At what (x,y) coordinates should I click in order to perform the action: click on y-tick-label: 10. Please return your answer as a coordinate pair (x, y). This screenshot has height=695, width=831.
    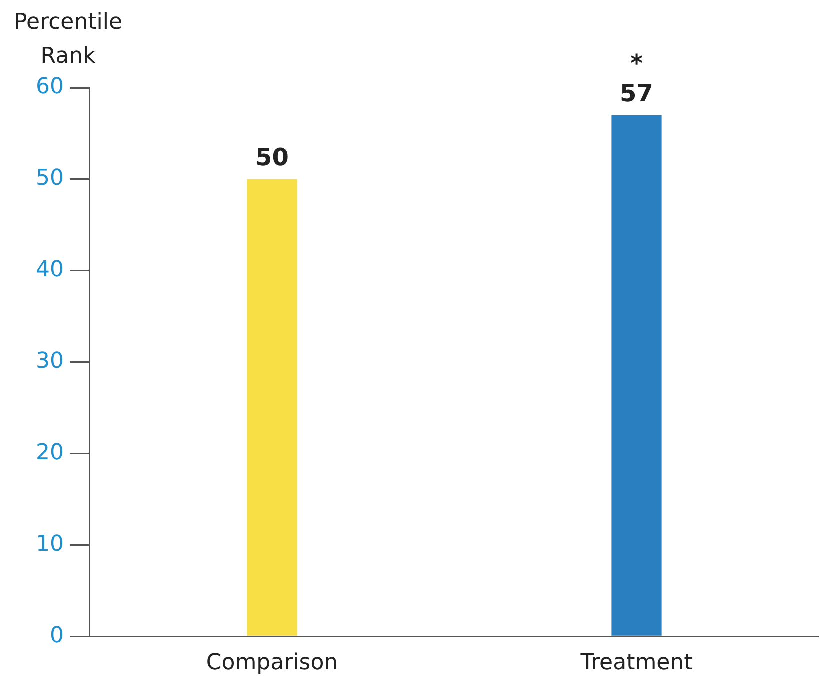
    Looking at the image, I should click on (50, 544).